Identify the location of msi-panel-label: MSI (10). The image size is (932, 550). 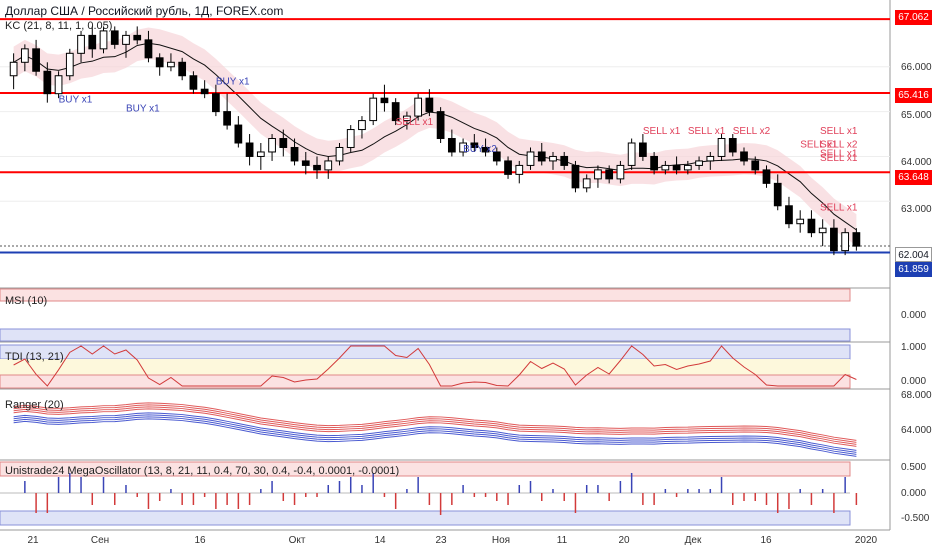
(26, 301).